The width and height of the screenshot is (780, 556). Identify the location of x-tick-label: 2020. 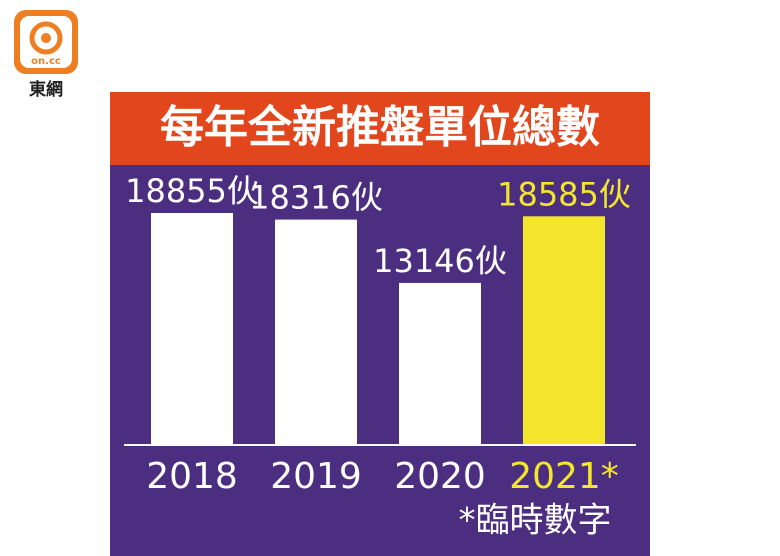
(440, 476).